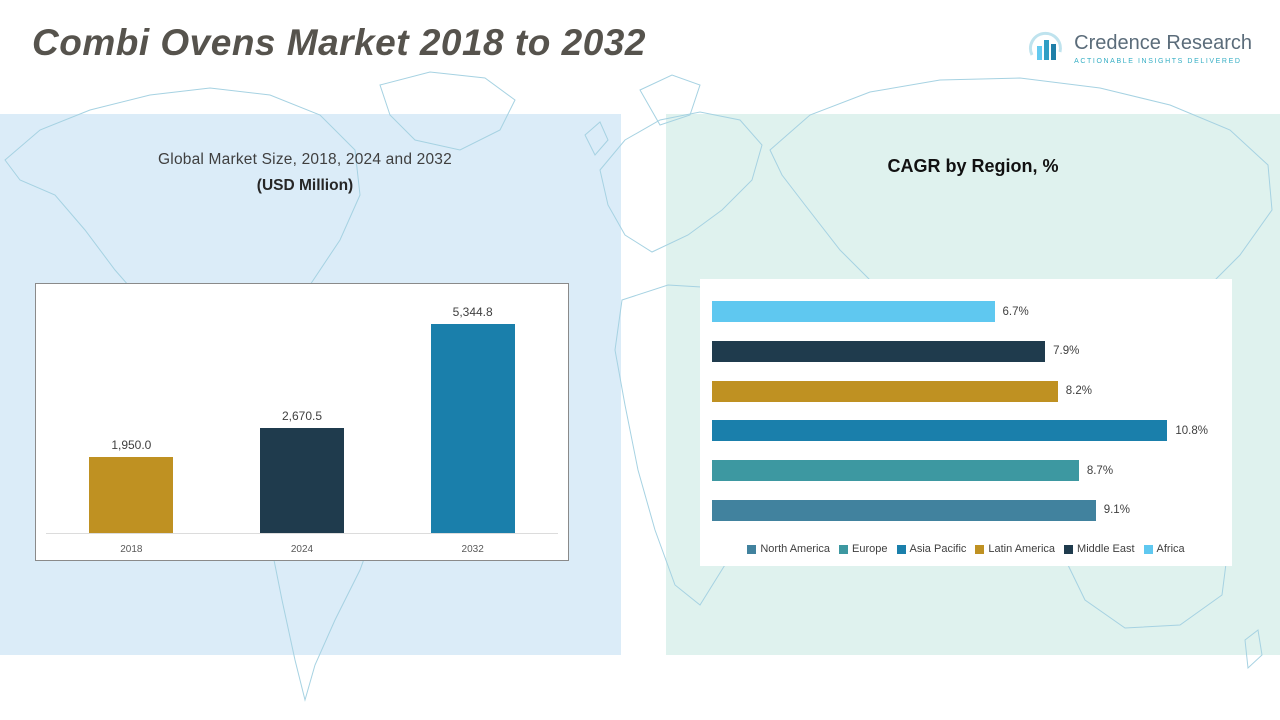  What do you see at coordinates (940, 431) in the screenshot?
I see `cagr-bar-asia-pacific` at bounding box center [940, 431].